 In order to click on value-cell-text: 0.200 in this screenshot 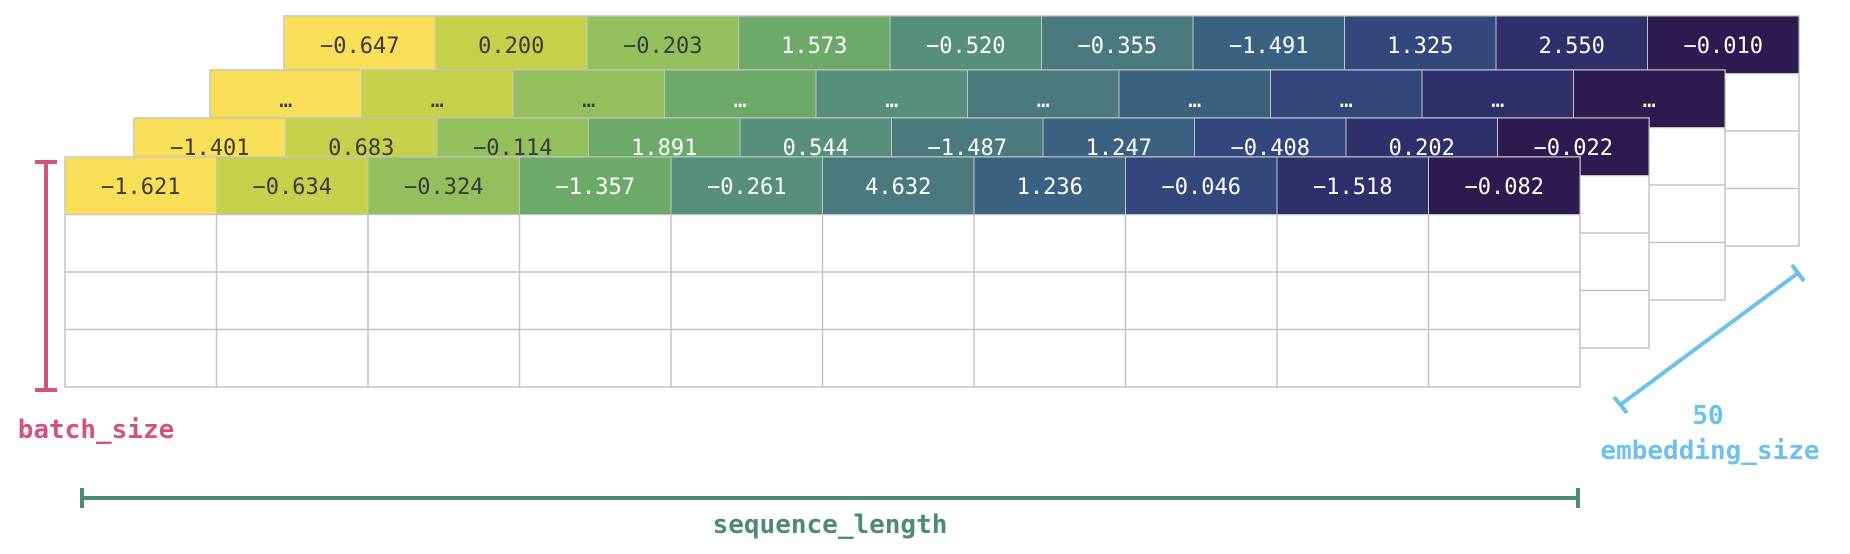, I will do `click(511, 46)`.